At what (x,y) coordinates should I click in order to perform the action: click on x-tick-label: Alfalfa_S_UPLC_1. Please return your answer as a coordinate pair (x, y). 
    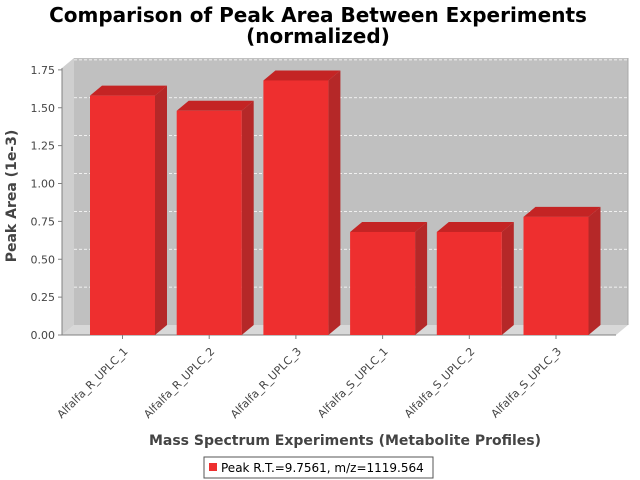
    Looking at the image, I should click on (353, 383).